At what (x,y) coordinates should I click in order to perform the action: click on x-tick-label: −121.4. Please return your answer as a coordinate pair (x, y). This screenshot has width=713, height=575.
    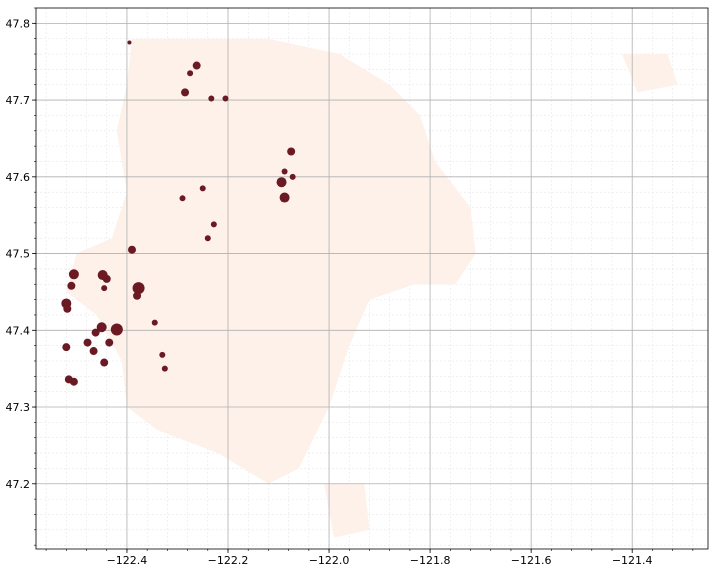
    Looking at the image, I should click on (632, 560).